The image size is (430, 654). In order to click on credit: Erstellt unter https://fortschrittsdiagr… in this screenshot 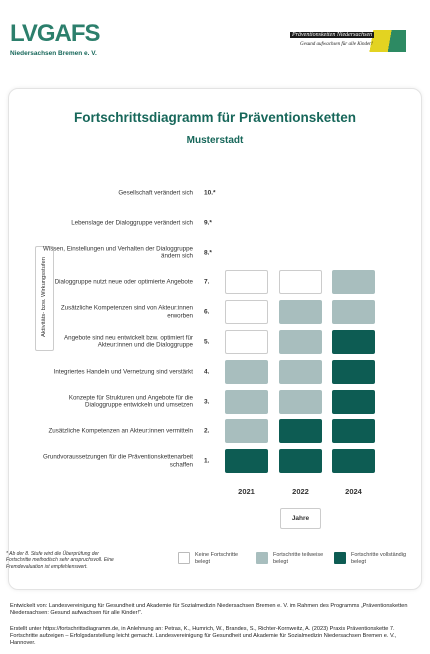, I will do `click(203, 636)`.